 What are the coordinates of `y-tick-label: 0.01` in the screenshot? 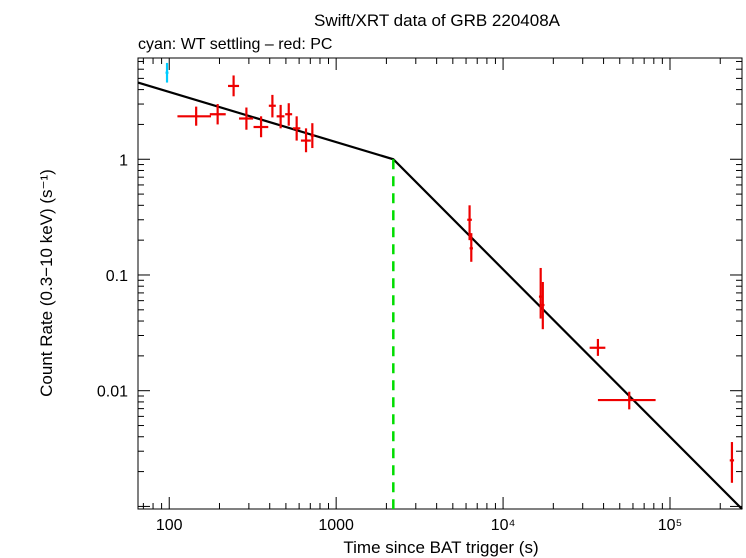 It's located at (112, 392).